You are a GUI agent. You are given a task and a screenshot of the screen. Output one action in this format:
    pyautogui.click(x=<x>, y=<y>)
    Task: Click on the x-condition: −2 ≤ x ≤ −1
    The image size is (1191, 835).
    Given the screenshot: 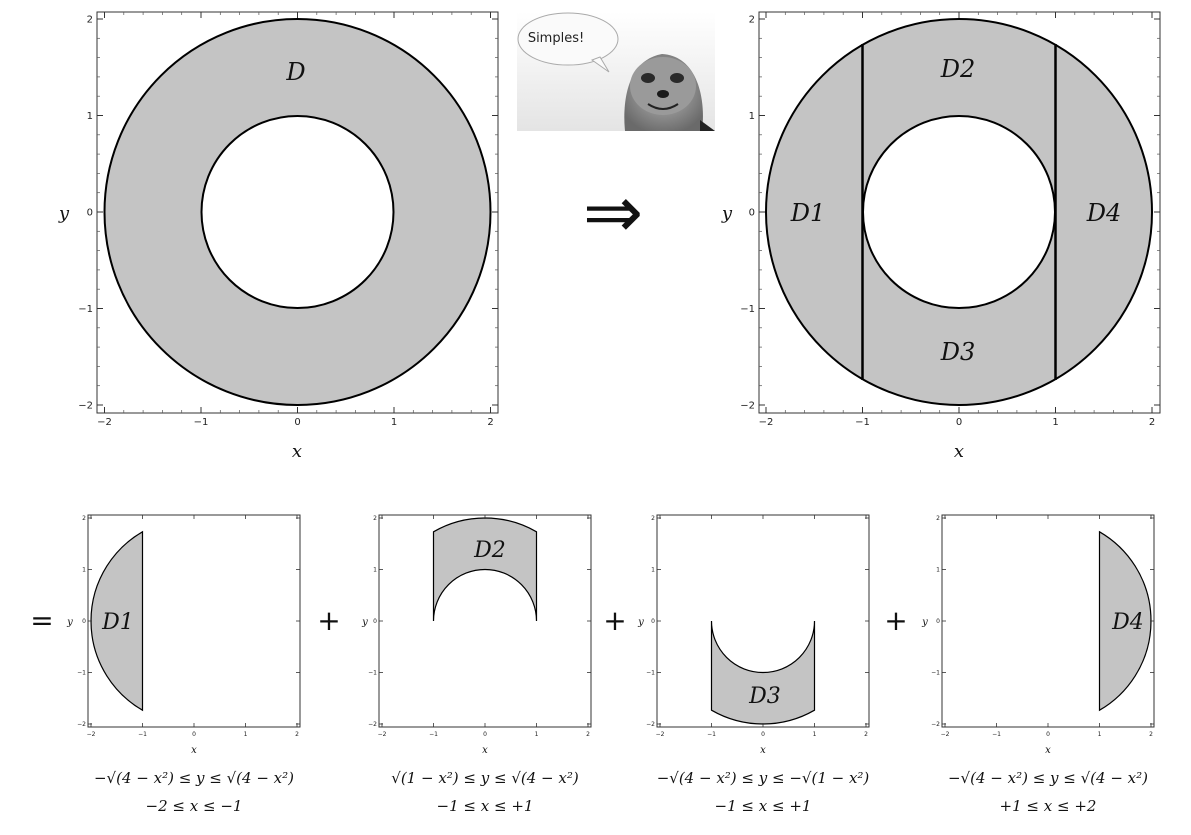 What is the action you would take?
    pyautogui.click(x=194, y=806)
    